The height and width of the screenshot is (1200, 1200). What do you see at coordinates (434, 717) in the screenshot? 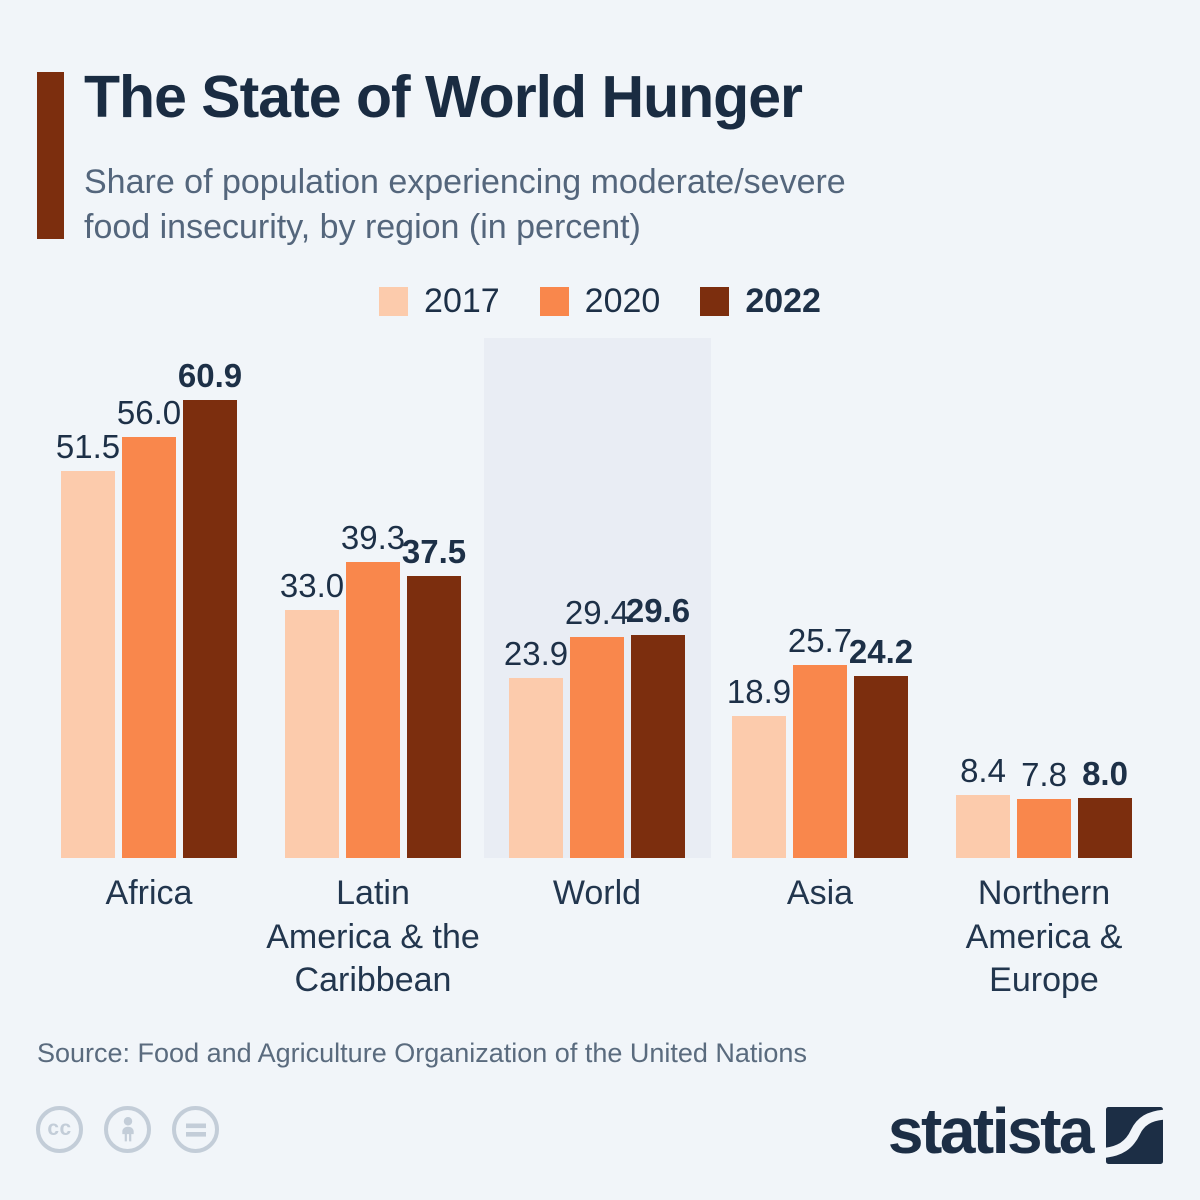
I see `bar-latin-america-the-caribbean-2022` at bounding box center [434, 717].